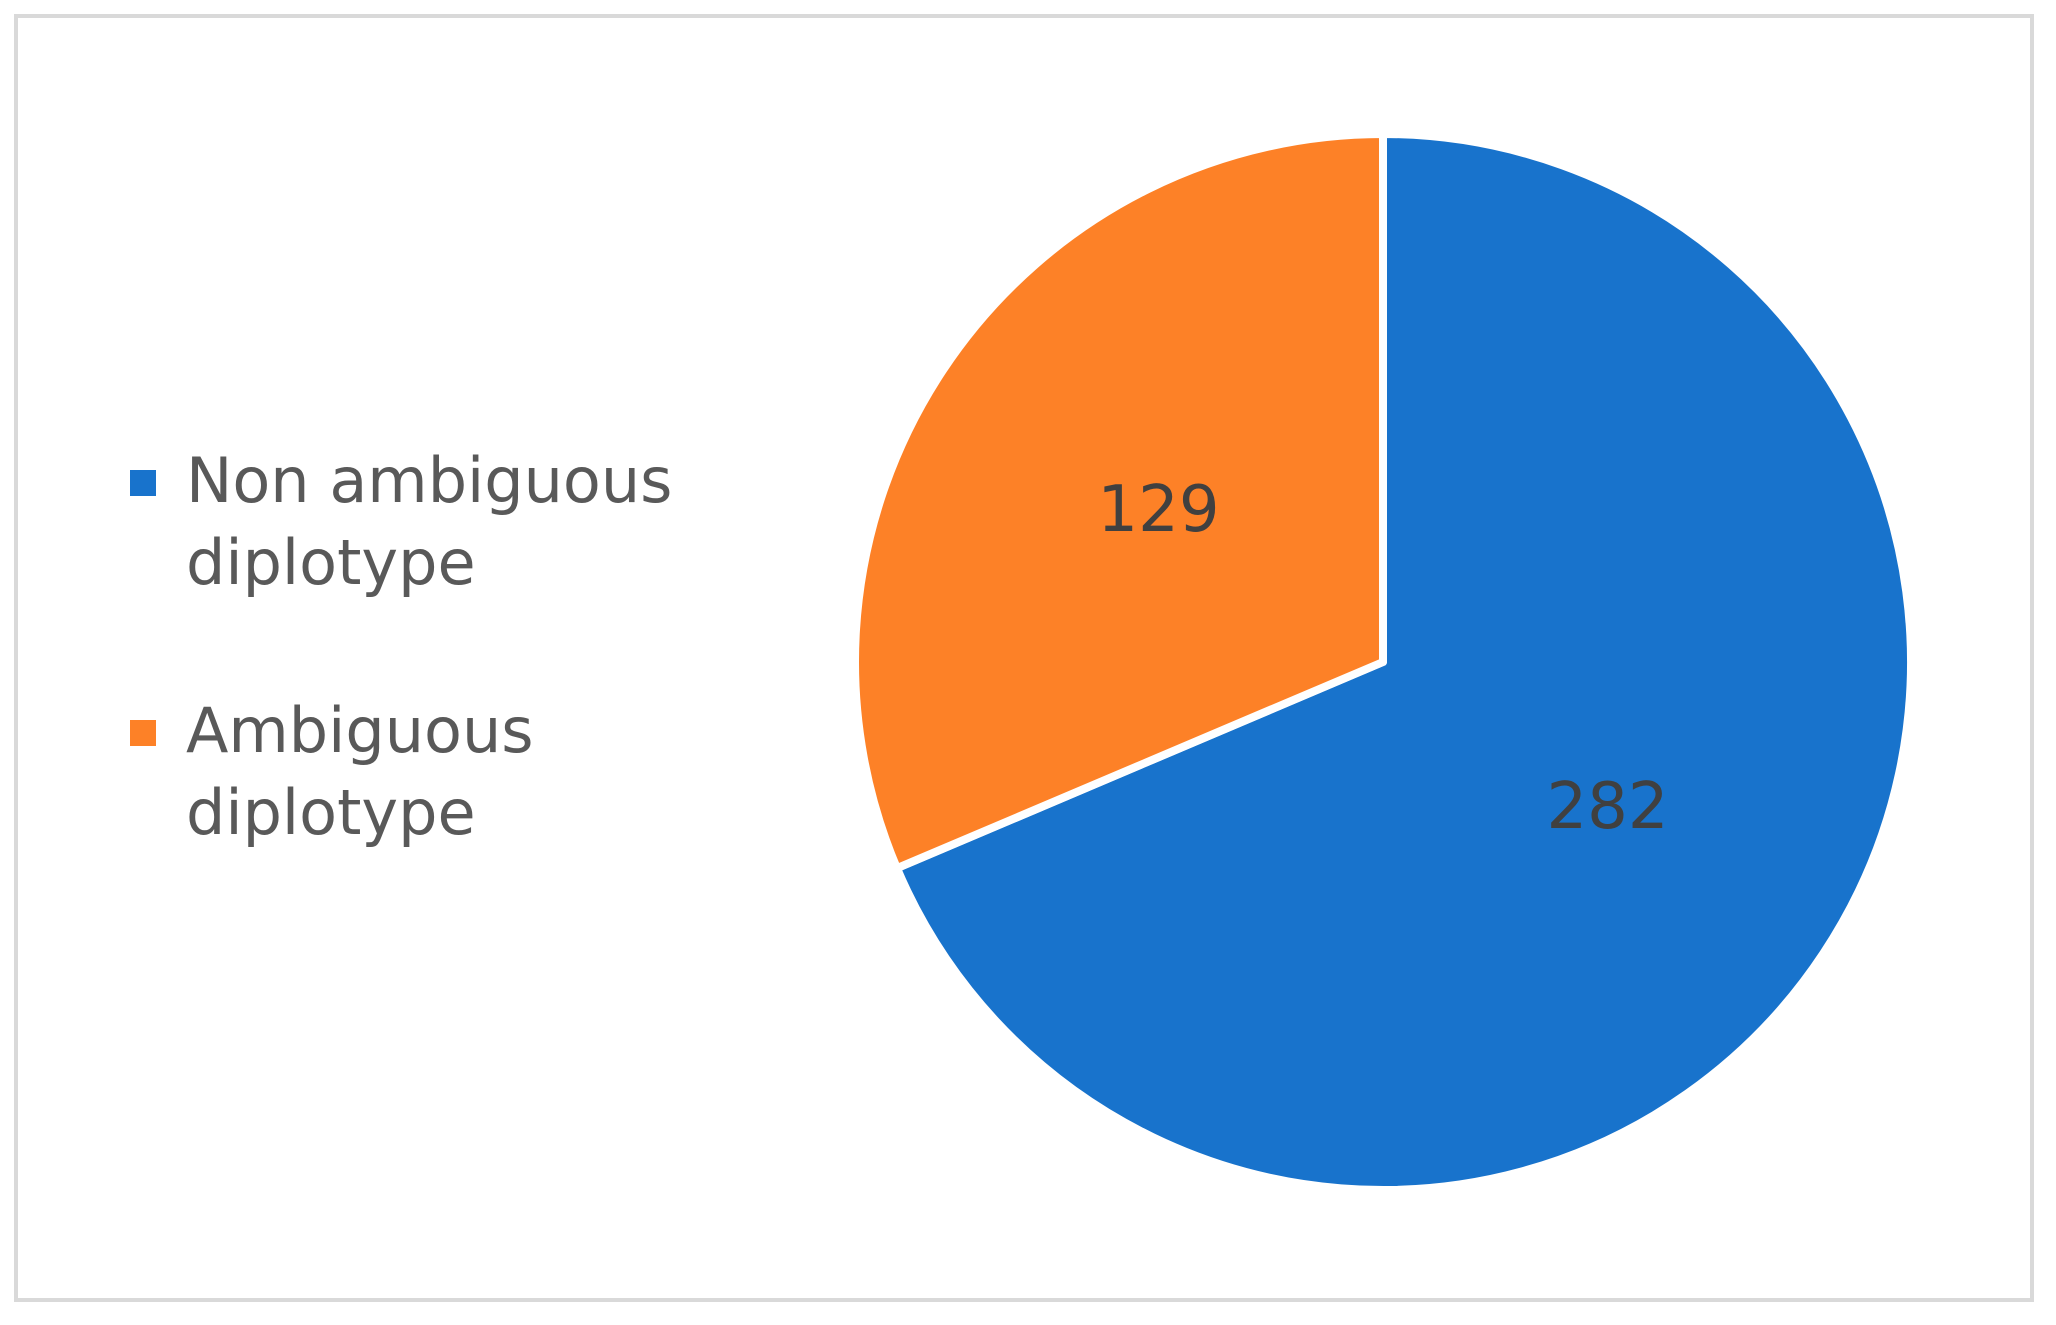 This screenshot has height=1325, width=2056. I want to click on legend-label: Non ambiguous diplotype, so click(429, 521).